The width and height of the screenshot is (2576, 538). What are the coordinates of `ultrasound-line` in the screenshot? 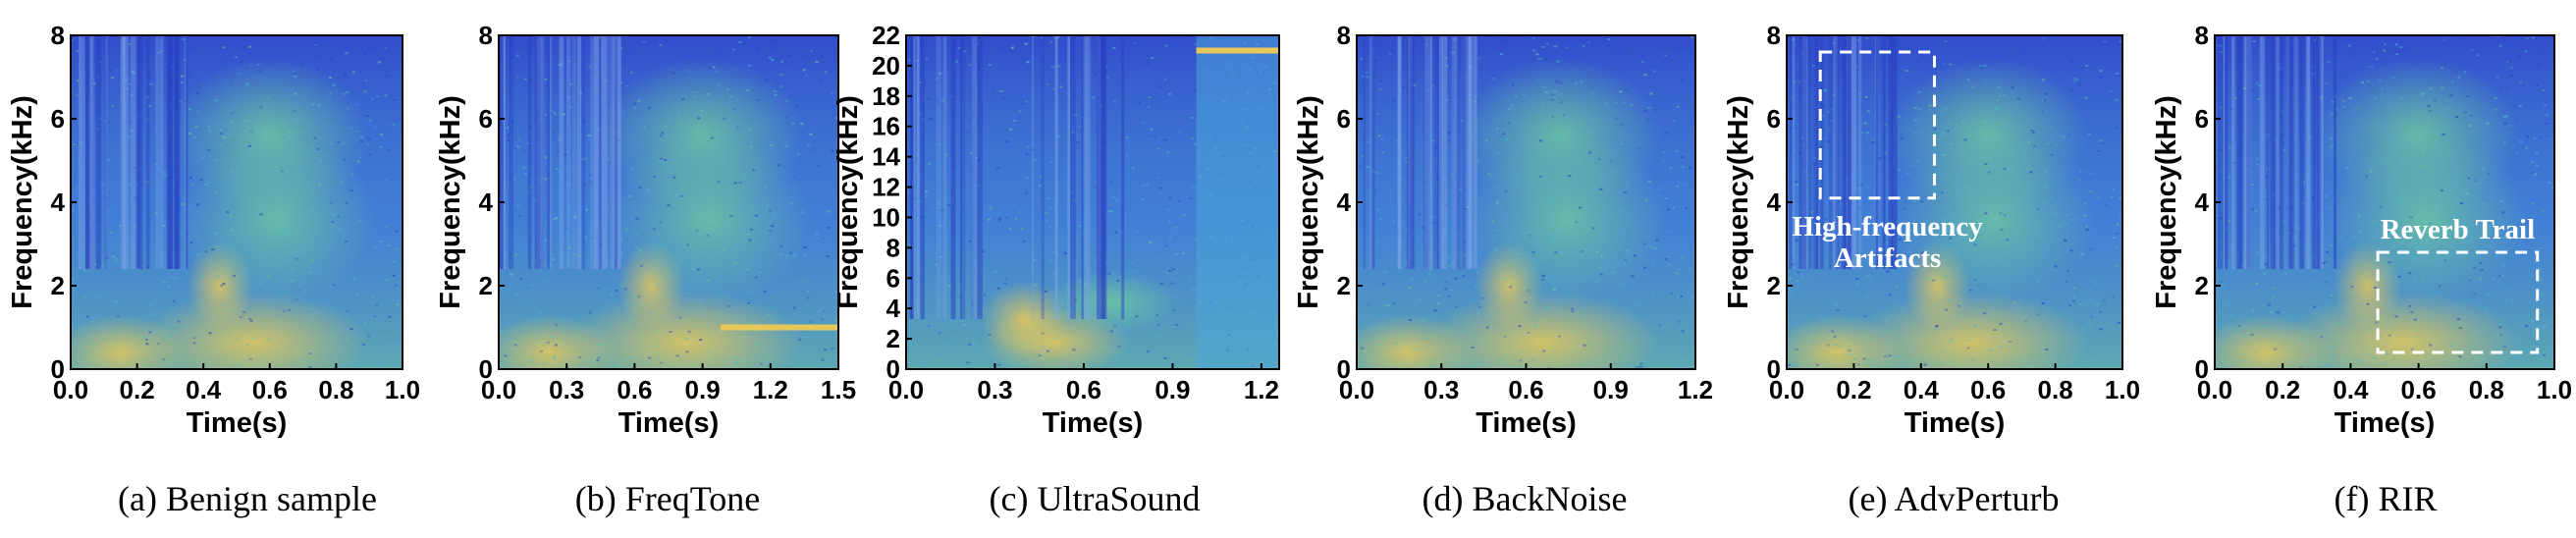 It's located at (1237, 50).